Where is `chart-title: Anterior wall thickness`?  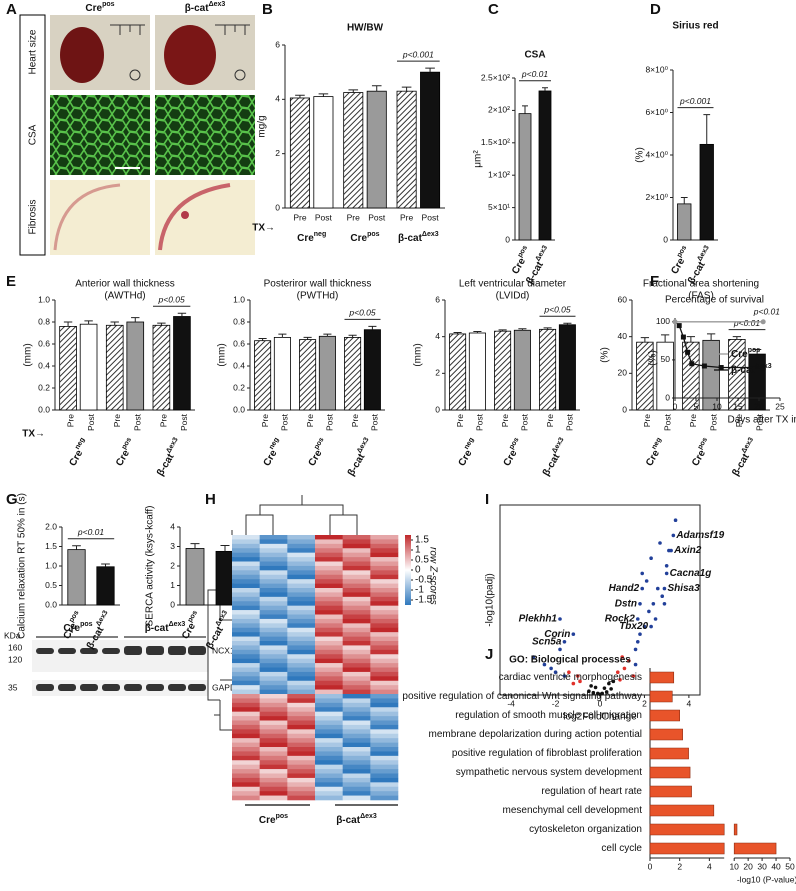
chart-title: Anterior wall thickness is located at coordinates (124, 284).